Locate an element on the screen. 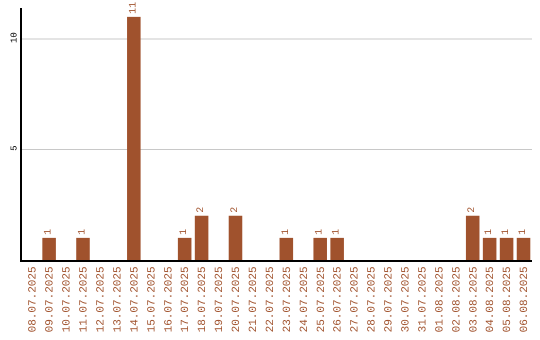  x-tick-label: 28.07.2025 is located at coordinates (372, 299).